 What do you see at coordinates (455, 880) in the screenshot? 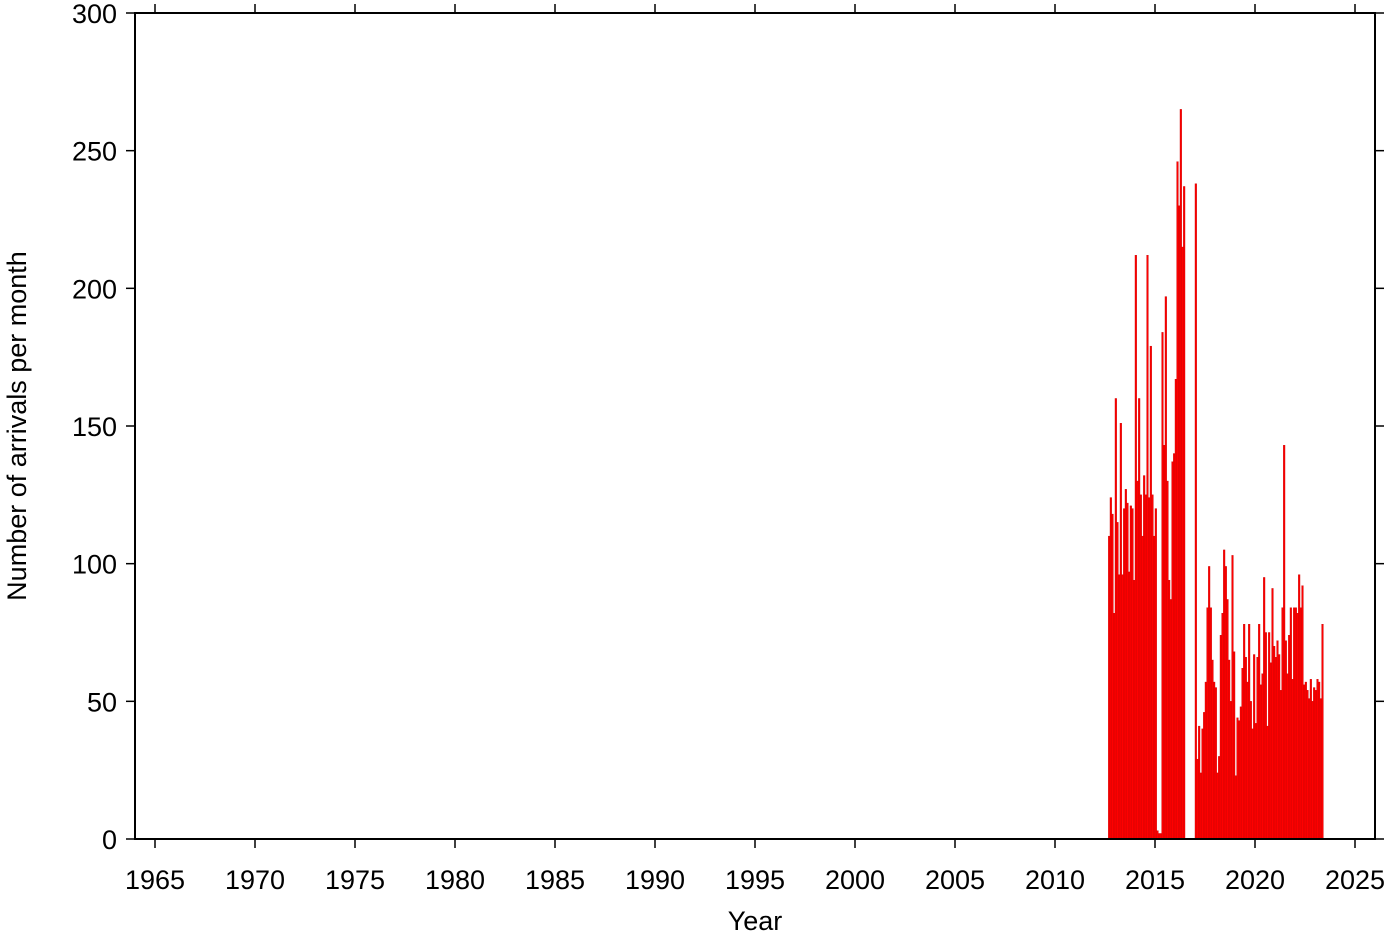
I see `x-tick-label: 1980` at bounding box center [455, 880].